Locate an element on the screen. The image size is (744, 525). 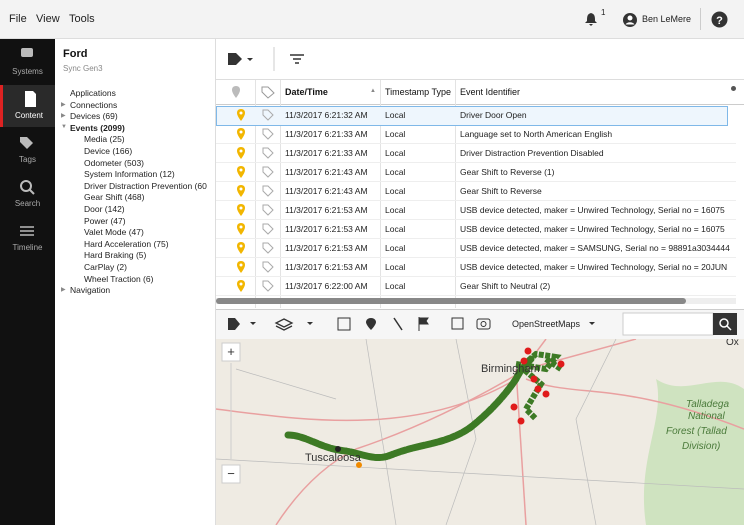
hide-pins is located at coordinates (398, 324).